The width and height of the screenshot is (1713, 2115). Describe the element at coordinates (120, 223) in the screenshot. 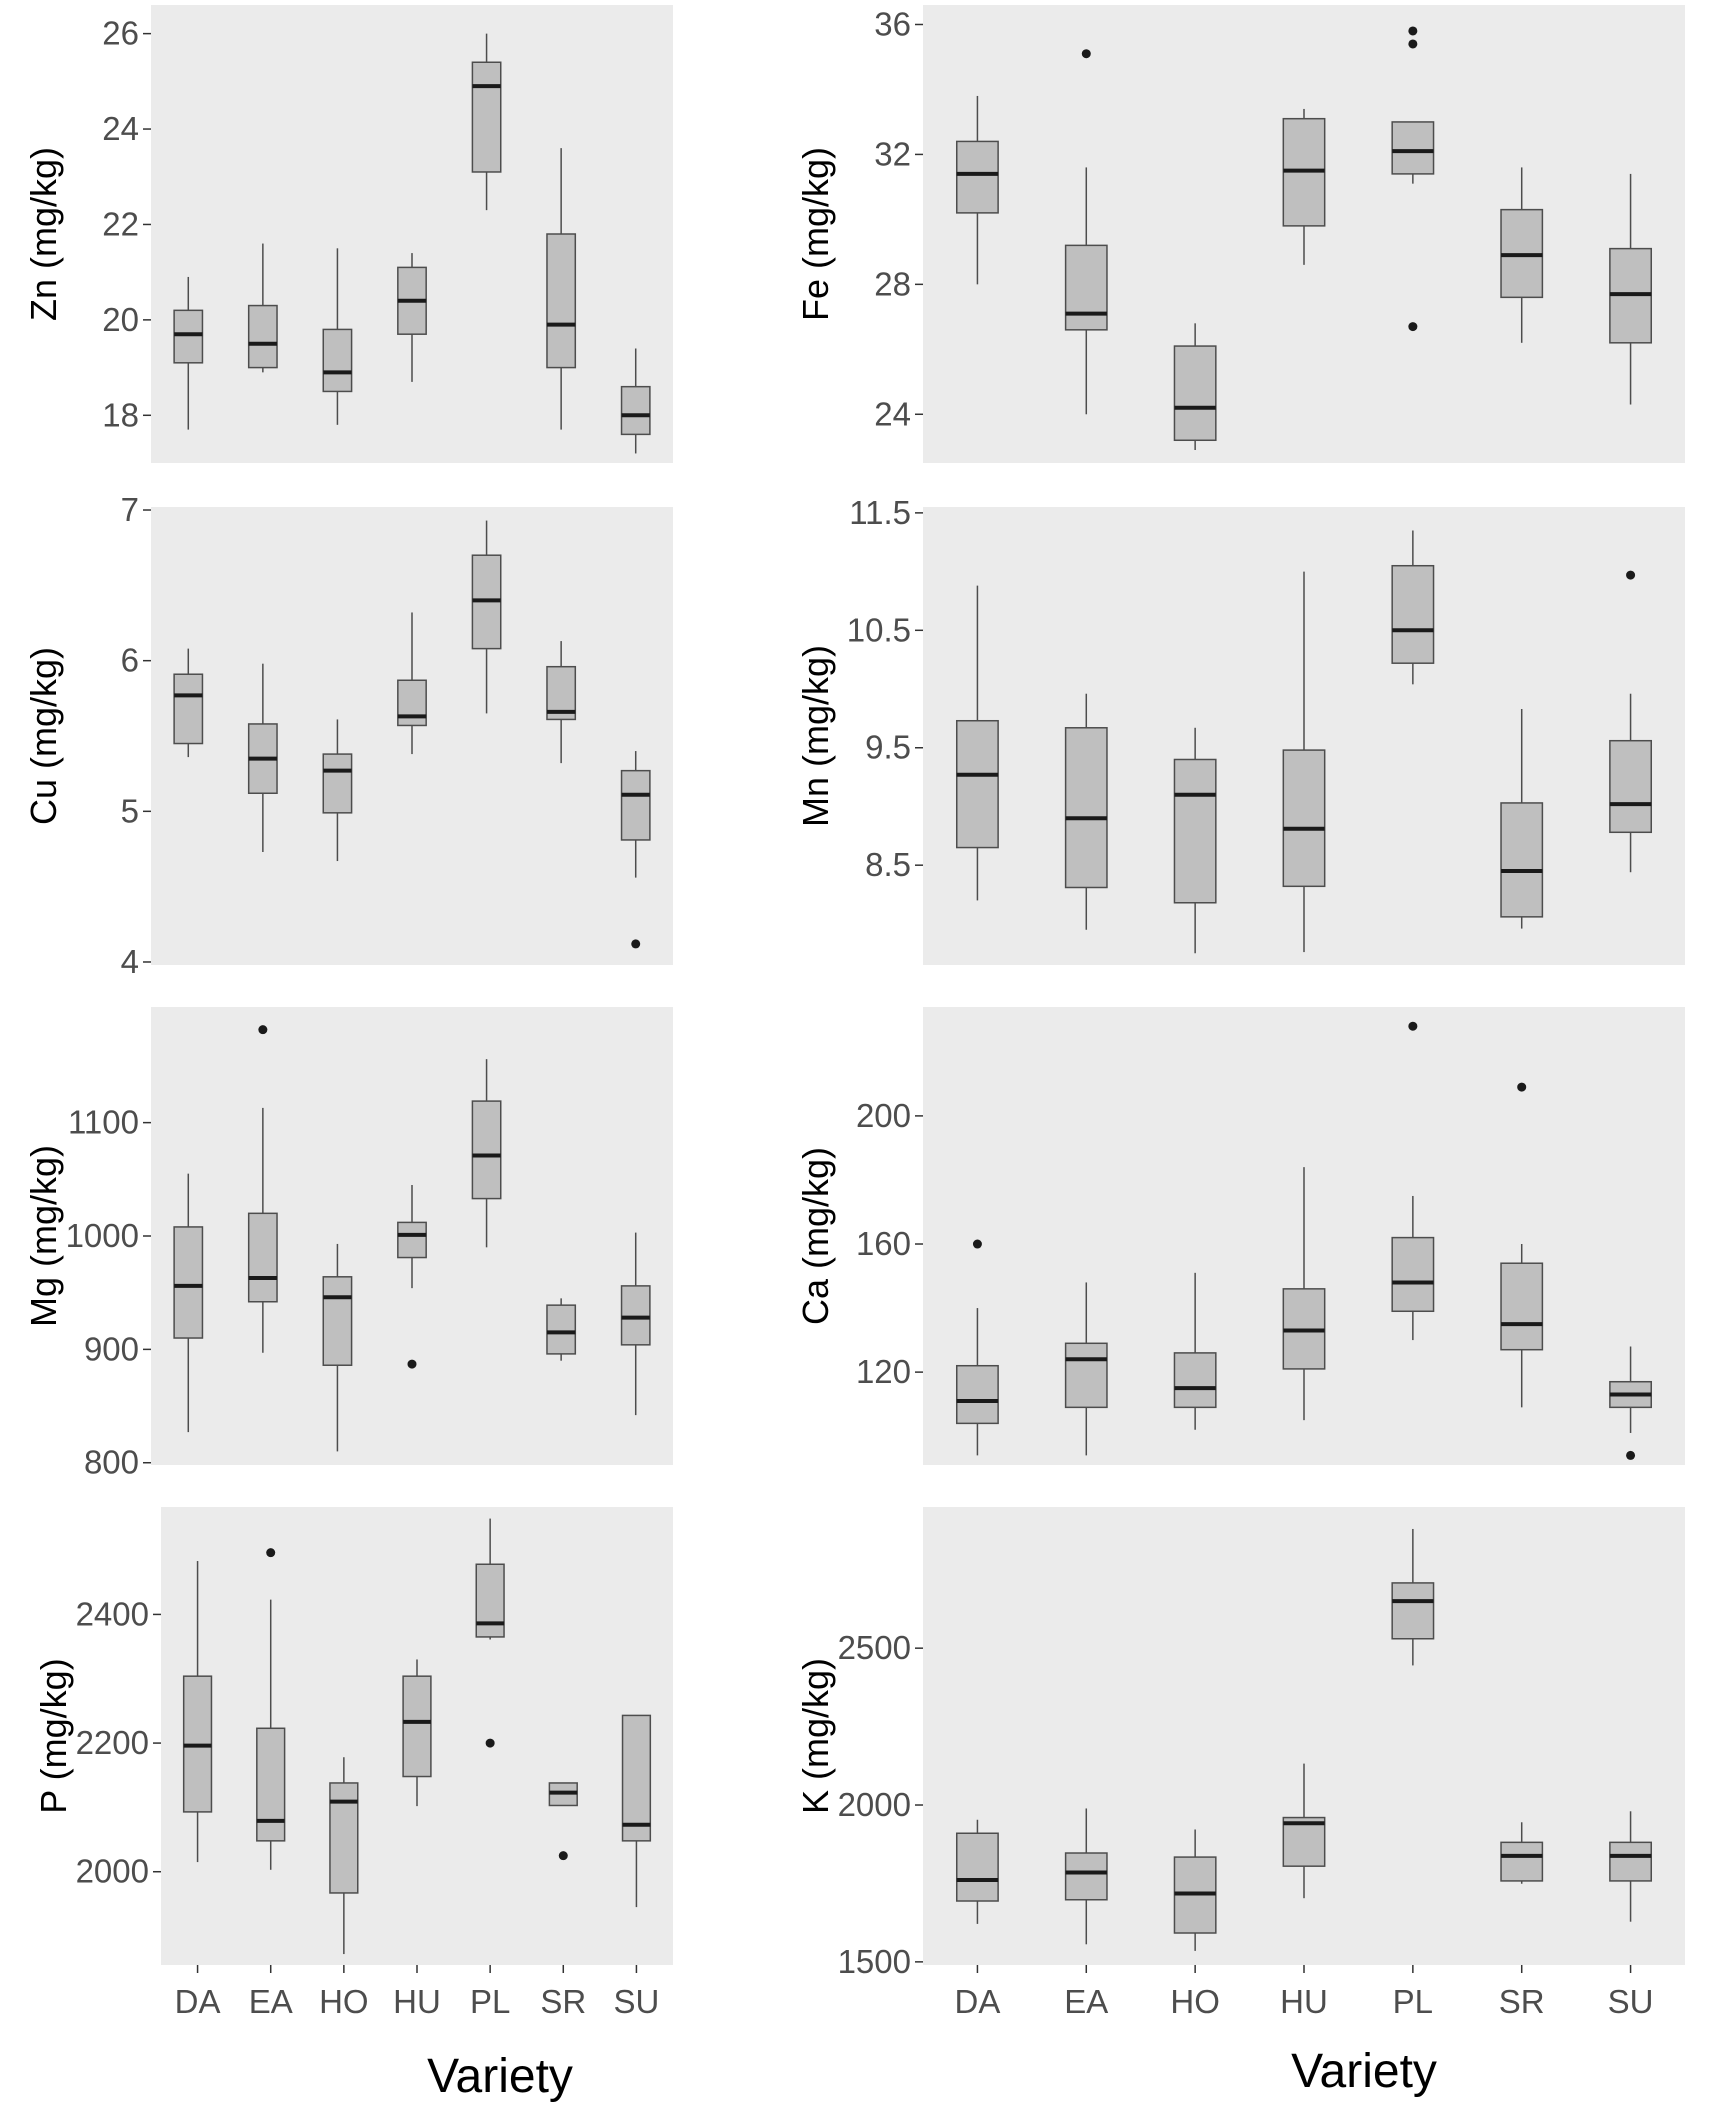

I see `y-tick-label: 22` at that location.